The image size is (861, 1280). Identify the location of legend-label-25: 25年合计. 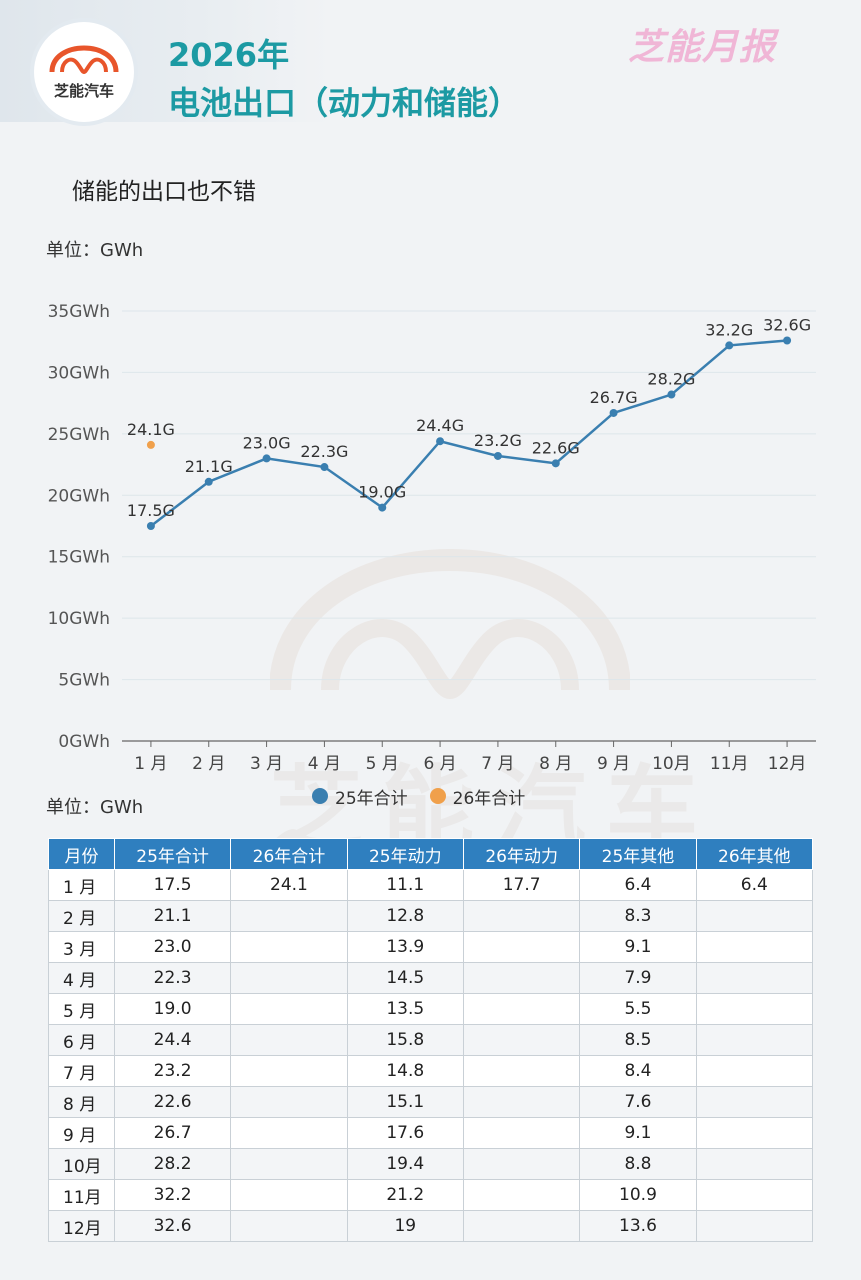
(371, 798).